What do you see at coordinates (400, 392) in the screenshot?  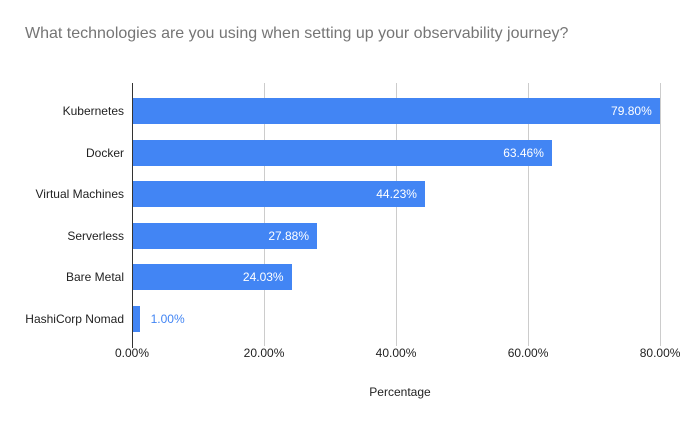 I see `x-axis-title: Percentage` at bounding box center [400, 392].